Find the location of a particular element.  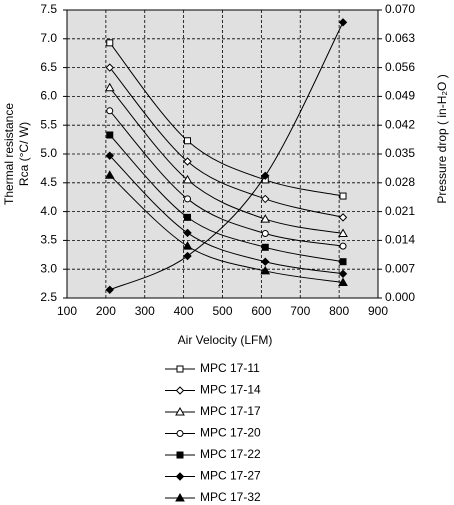

legend-label: MPC 17-32 is located at coordinates (230, 497).